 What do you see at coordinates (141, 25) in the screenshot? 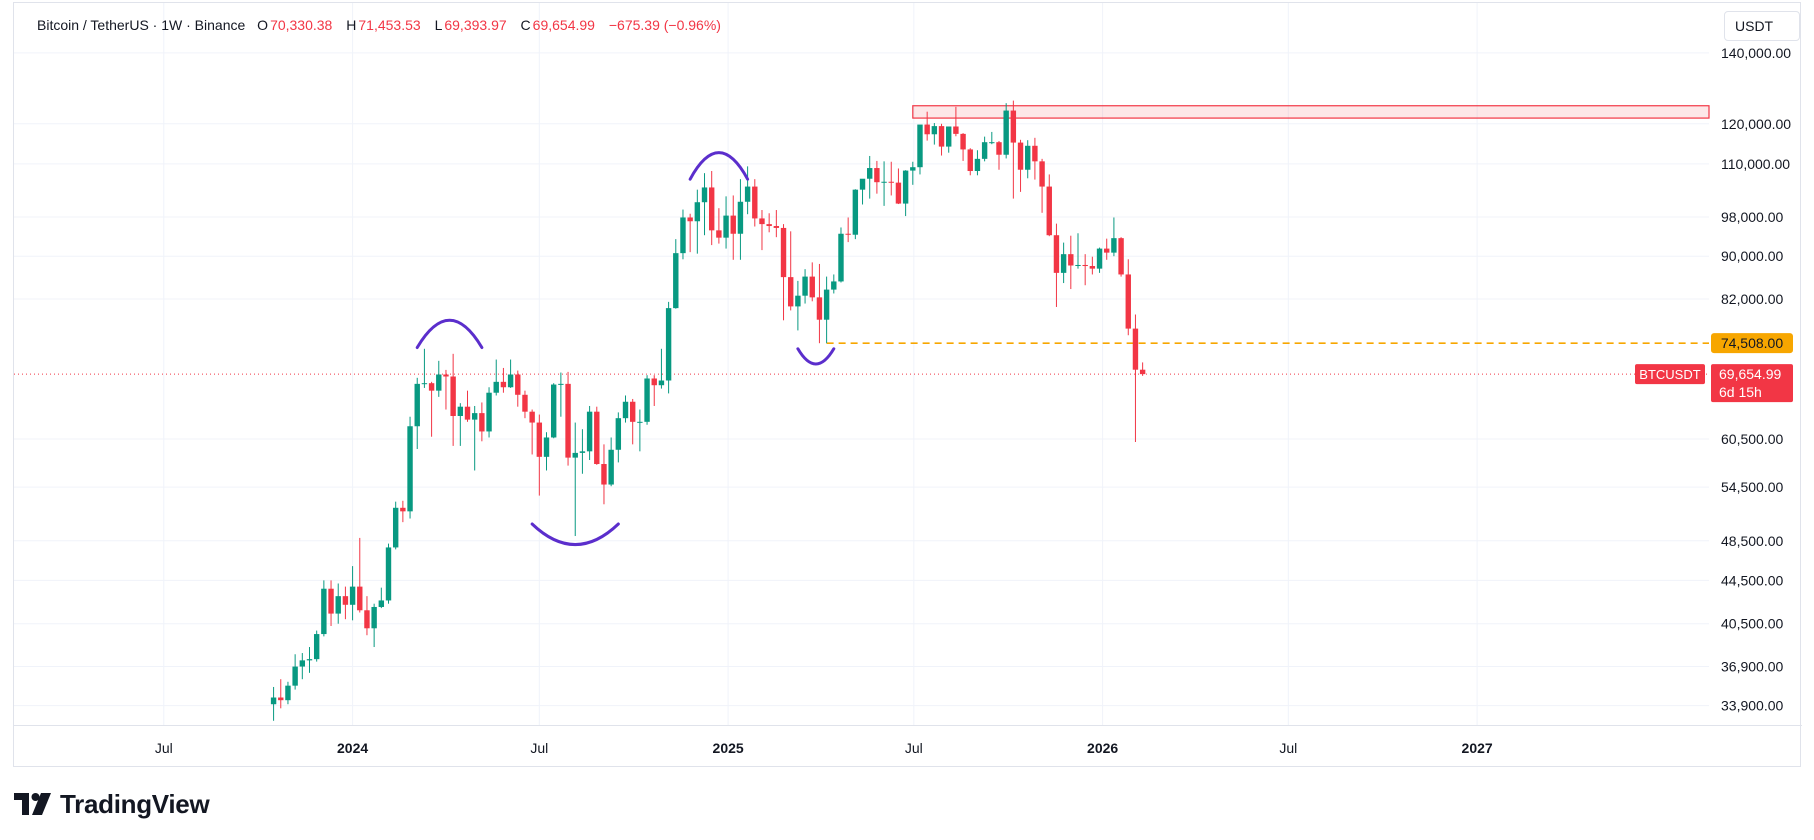
I see `symbol-title: Bitcoin / TetherUS · 1W · Binance` at bounding box center [141, 25].